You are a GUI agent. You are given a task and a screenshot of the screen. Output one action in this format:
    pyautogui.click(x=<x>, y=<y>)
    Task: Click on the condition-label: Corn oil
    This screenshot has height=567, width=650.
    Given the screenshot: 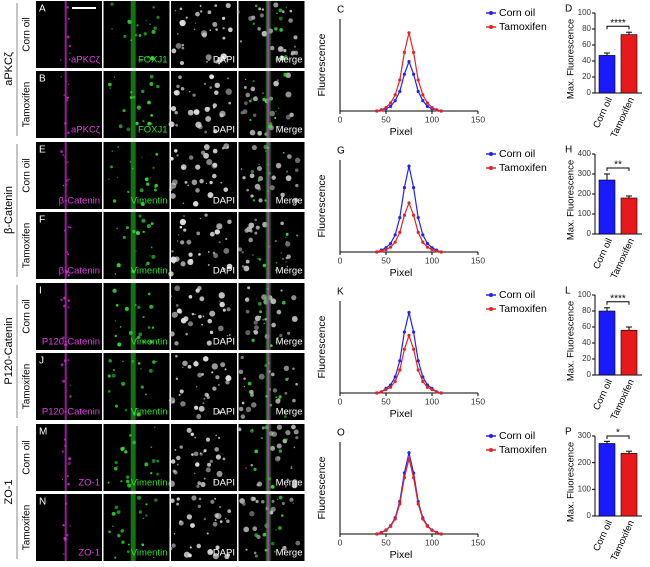 What is the action you would take?
    pyautogui.click(x=27, y=457)
    